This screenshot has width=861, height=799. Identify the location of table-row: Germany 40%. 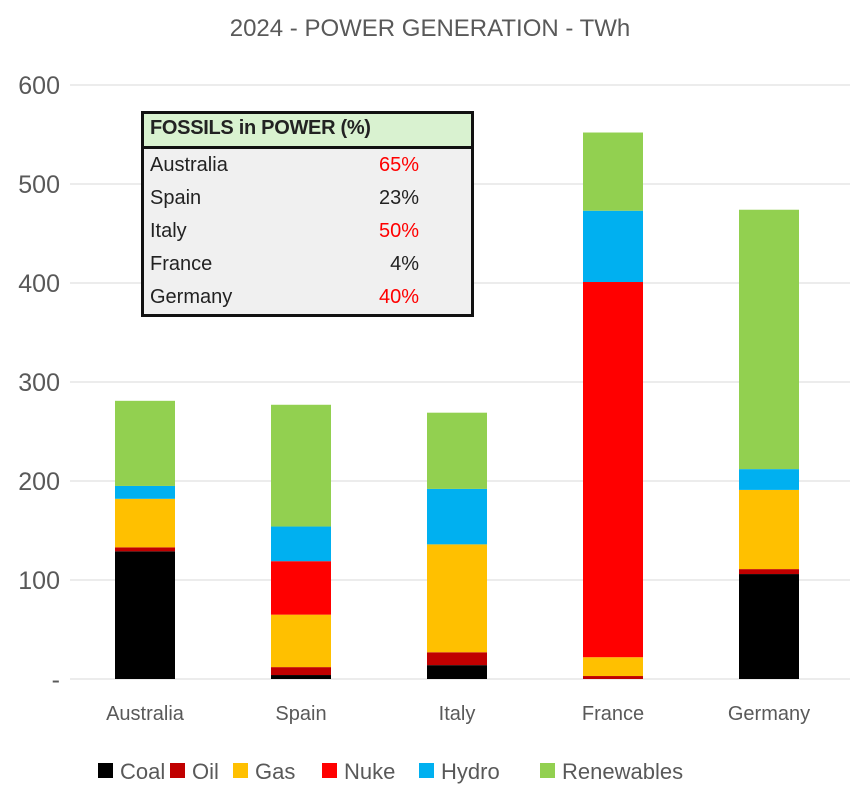
(307, 297).